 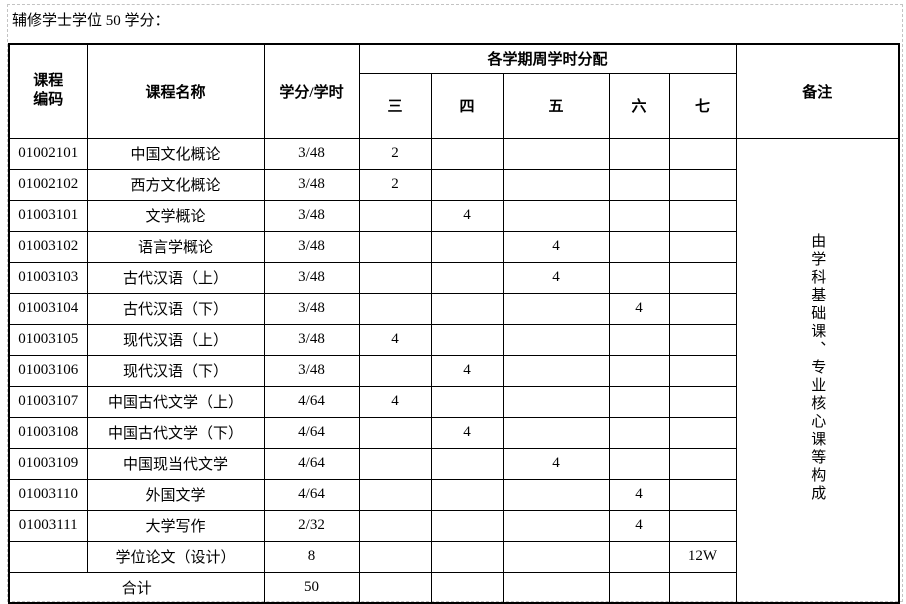 I want to click on course-code-cell: 01003101, so click(x=48, y=215).